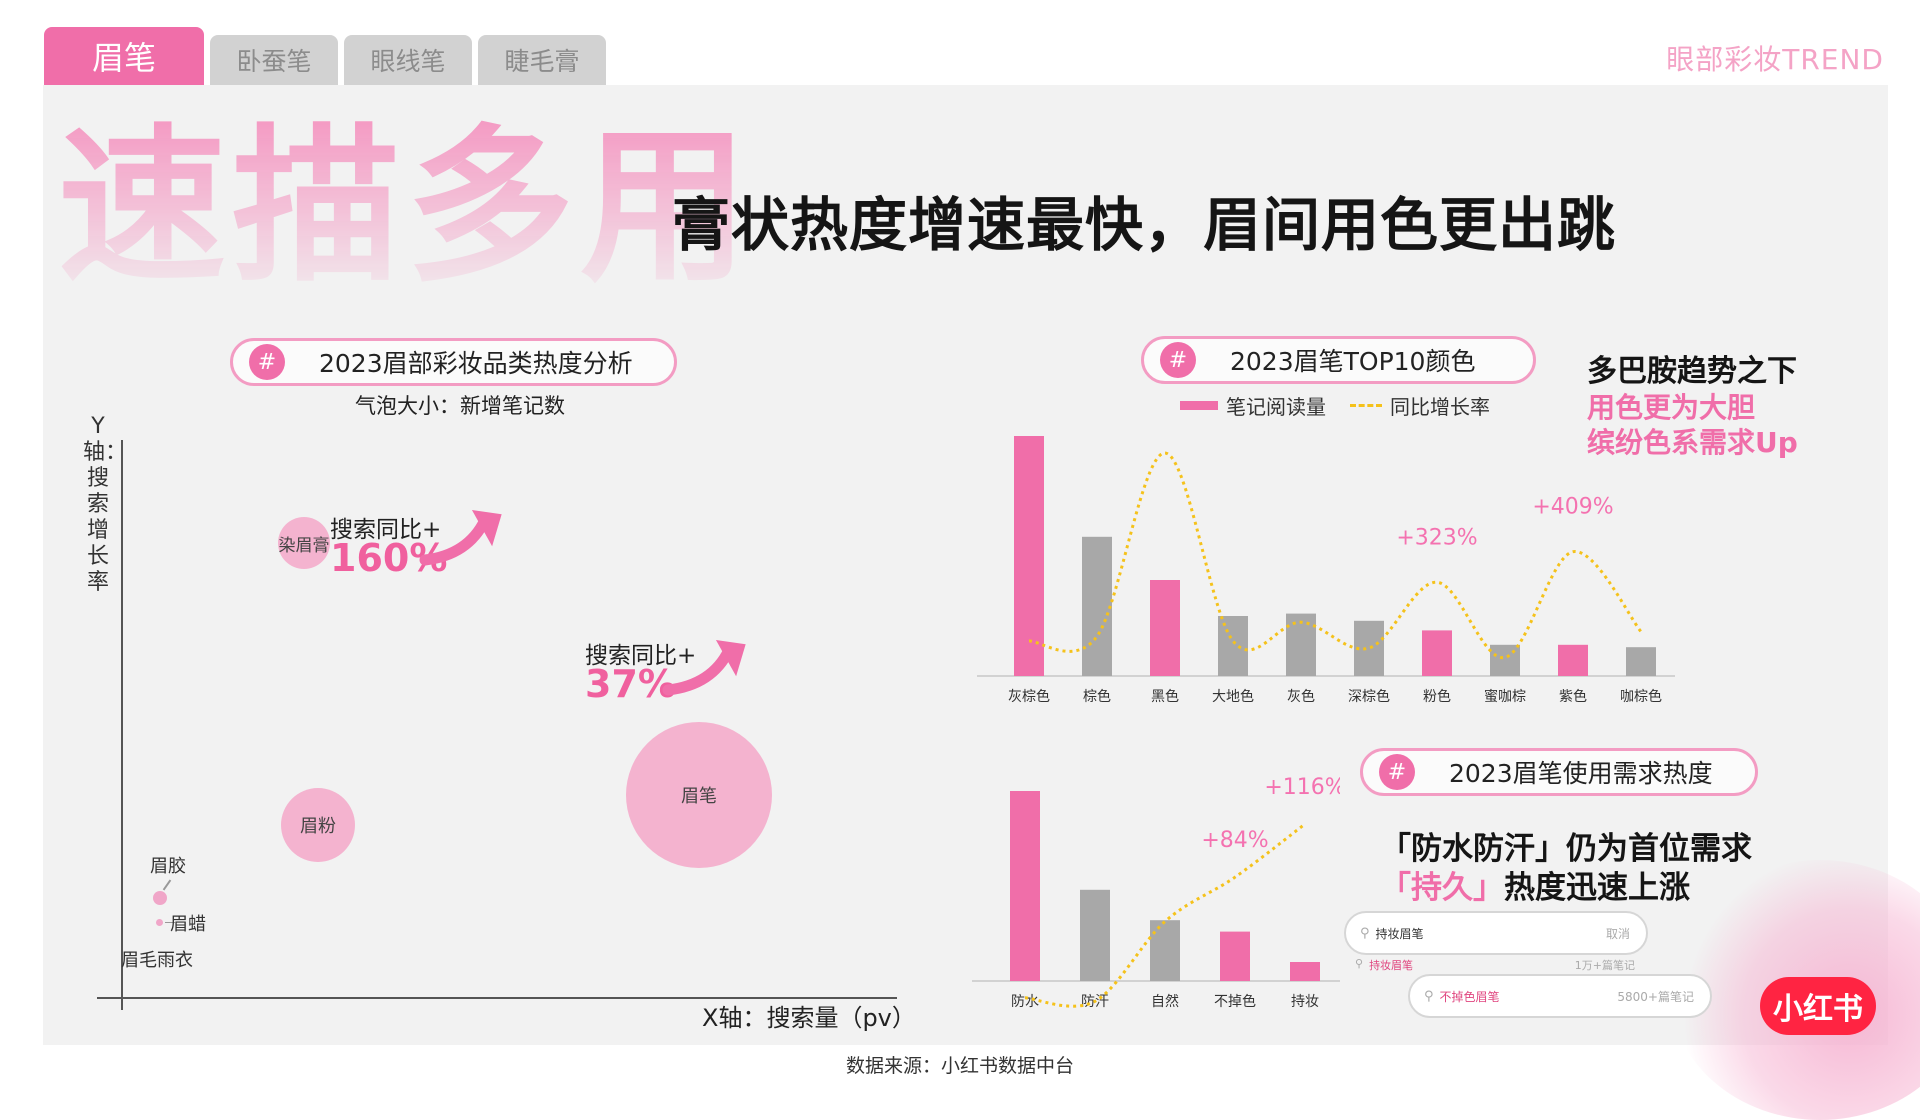 The height and width of the screenshot is (1120, 1920). I want to click on section-pill-left: # 2023眉部彩妆品类热度分析, so click(453, 362).